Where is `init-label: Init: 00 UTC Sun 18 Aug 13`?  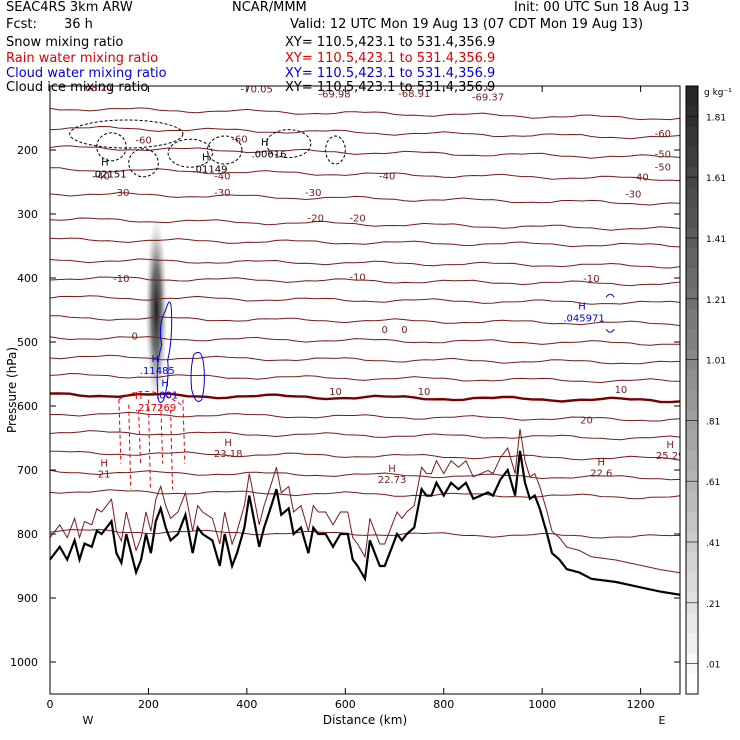
init-label: Init: 00 UTC Sun 18 Aug 13 is located at coordinates (602, 7).